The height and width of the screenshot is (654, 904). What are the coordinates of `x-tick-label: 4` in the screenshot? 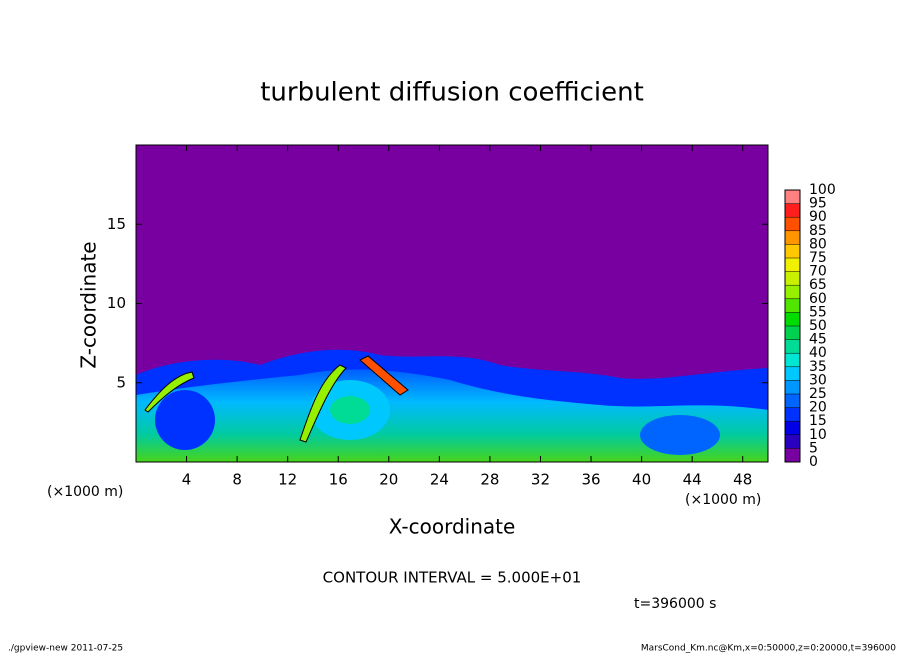 It's located at (187, 480).